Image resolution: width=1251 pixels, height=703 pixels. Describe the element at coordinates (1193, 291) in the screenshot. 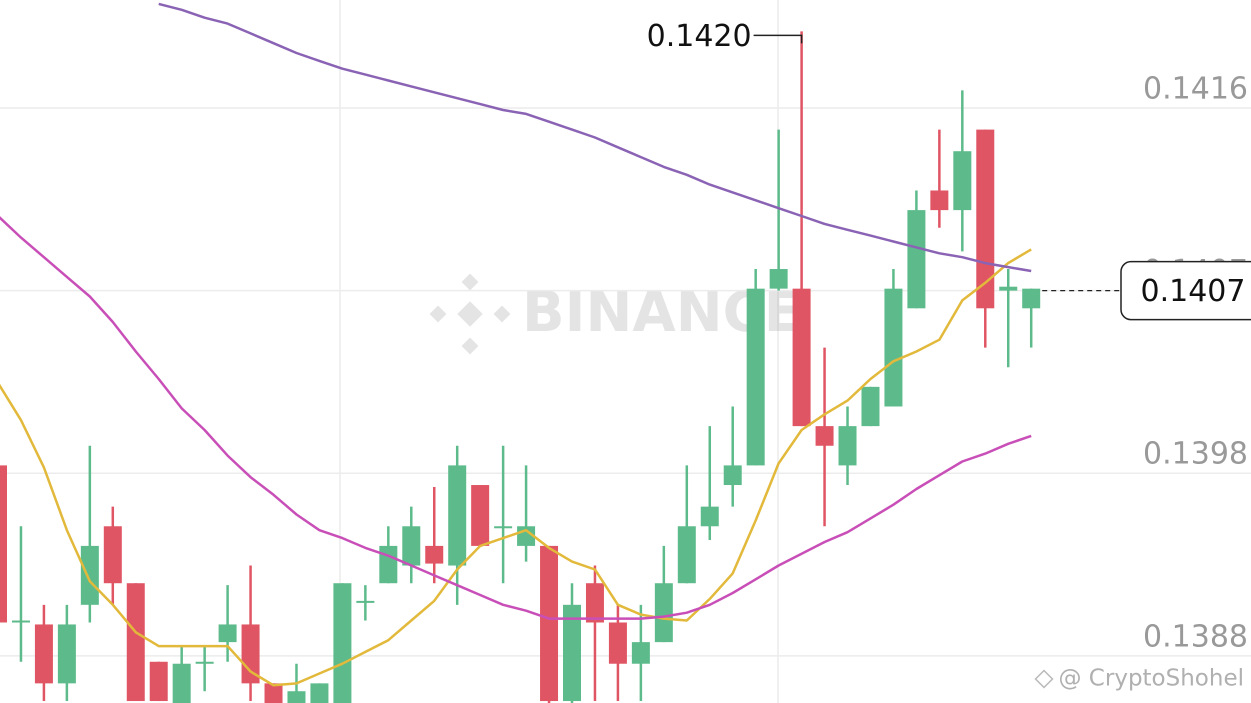

I see `last-price-label: 0.1407` at that location.